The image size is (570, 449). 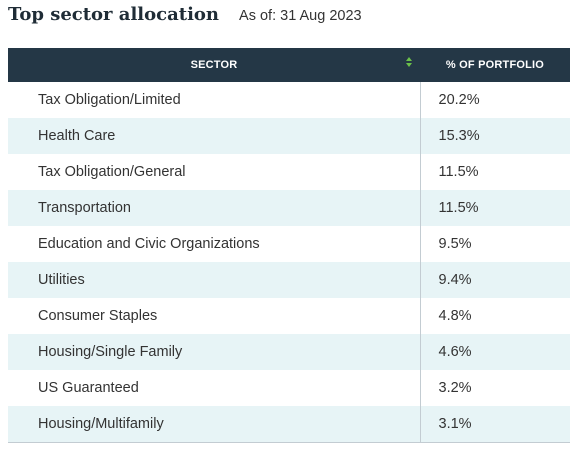 What do you see at coordinates (214, 280) in the screenshot?
I see `sector-cell: Utilities` at bounding box center [214, 280].